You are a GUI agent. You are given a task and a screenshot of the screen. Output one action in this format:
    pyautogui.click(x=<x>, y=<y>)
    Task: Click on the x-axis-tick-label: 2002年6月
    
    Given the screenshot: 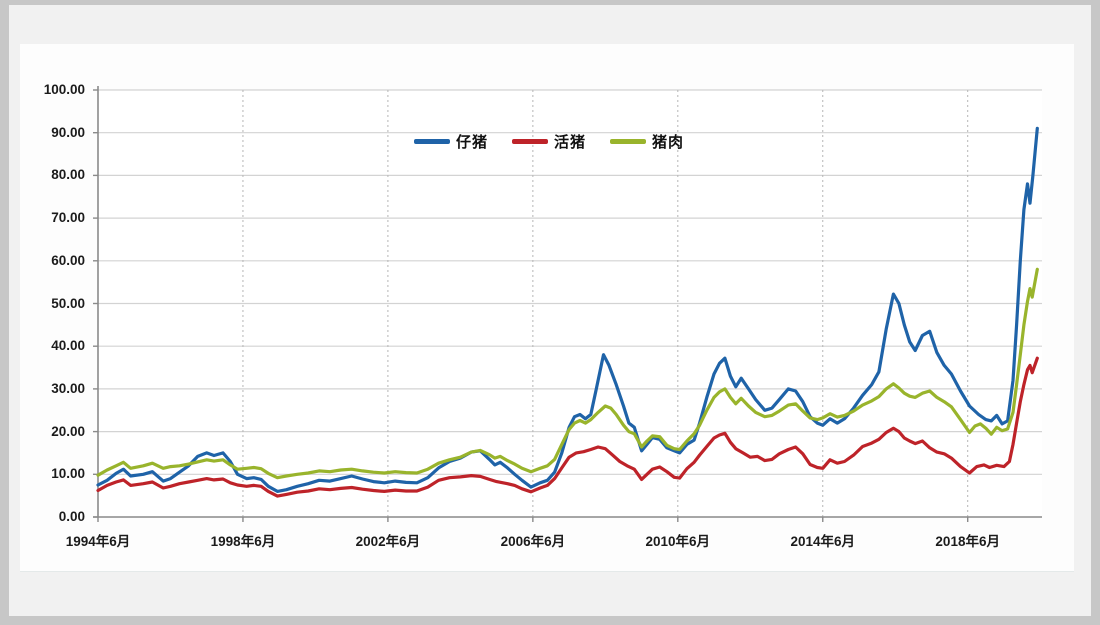 What is the action you would take?
    pyautogui.click(x=388, y=541)
    